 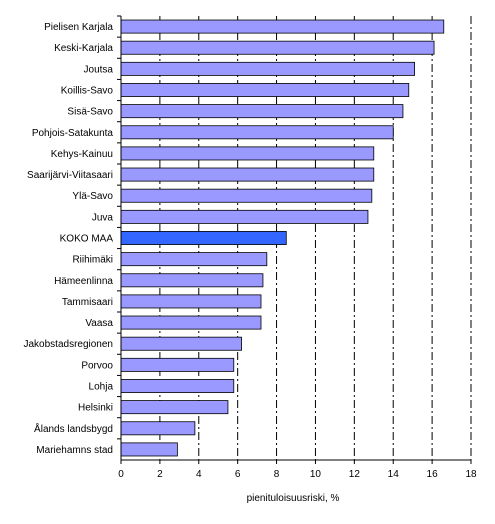 What do you see at coordinates (471, 474) in the screenshot?
I see `x-tick-label-18: 18` at bounding box center [471, 474].